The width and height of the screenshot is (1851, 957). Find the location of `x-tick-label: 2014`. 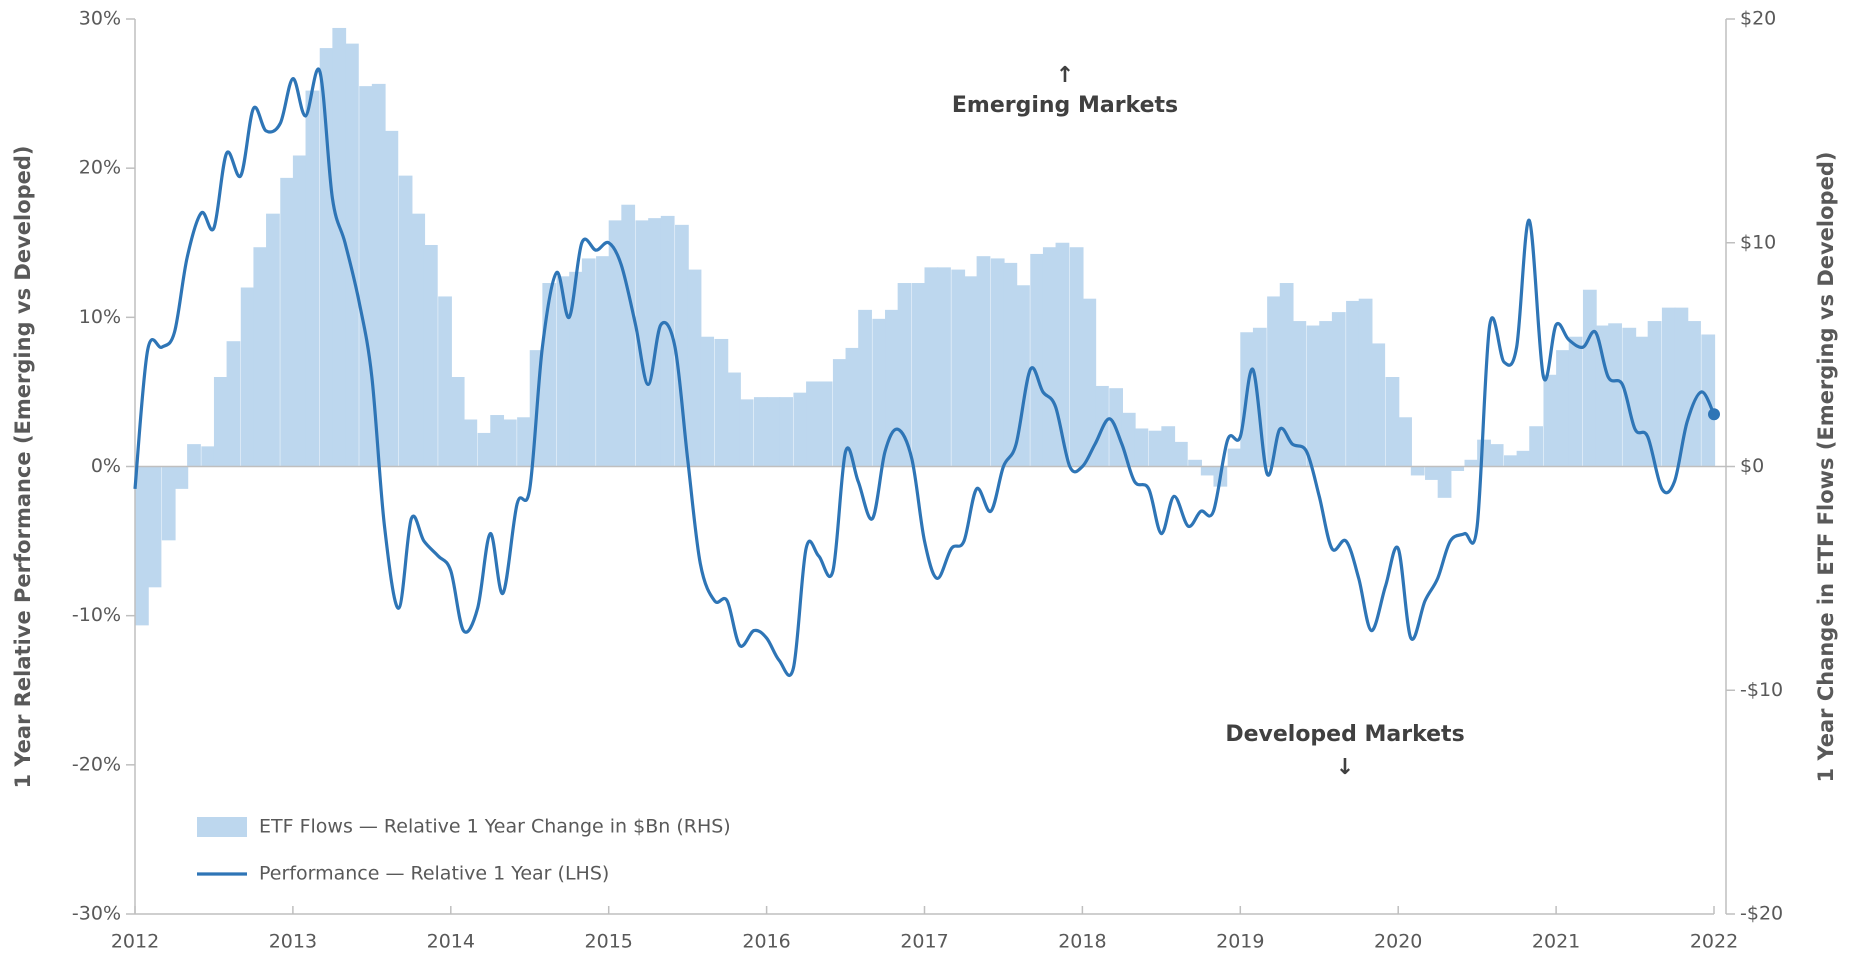

x-tick-label: 2014 is located at coordinates (451, 942).